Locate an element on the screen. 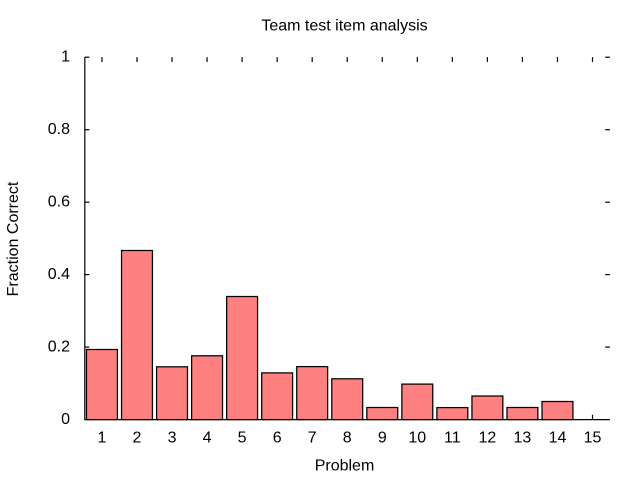 This screenshot has width=640, height=480. svg-text: 0.2 is located at coordinates (59, 347).